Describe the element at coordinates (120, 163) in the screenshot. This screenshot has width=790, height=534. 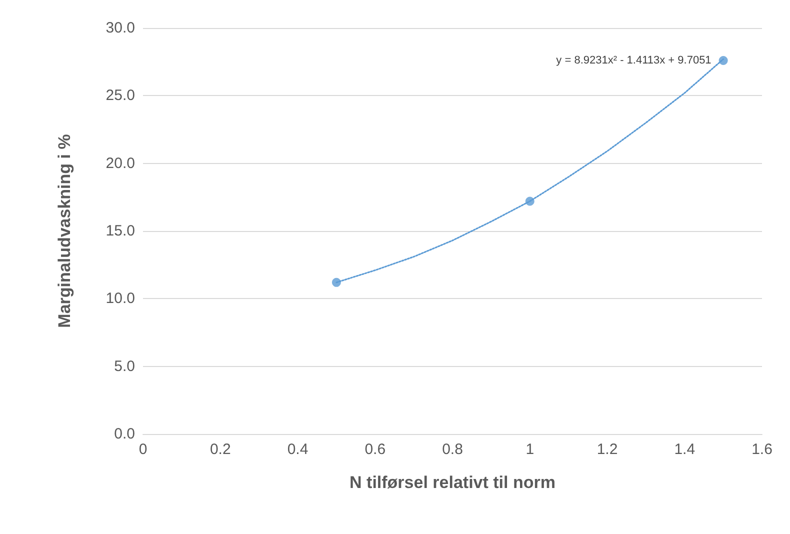
I see `y-tick-label: 20.0` at that location.